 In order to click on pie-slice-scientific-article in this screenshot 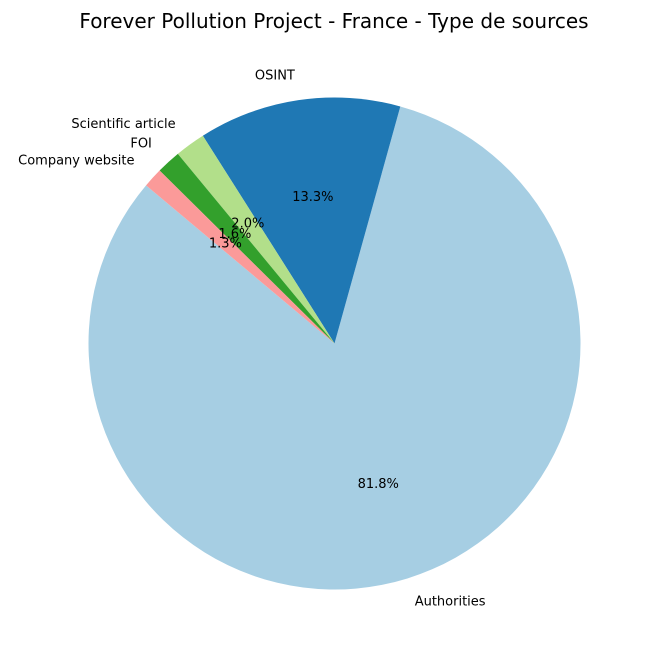, I will do `click(256, 239)`.